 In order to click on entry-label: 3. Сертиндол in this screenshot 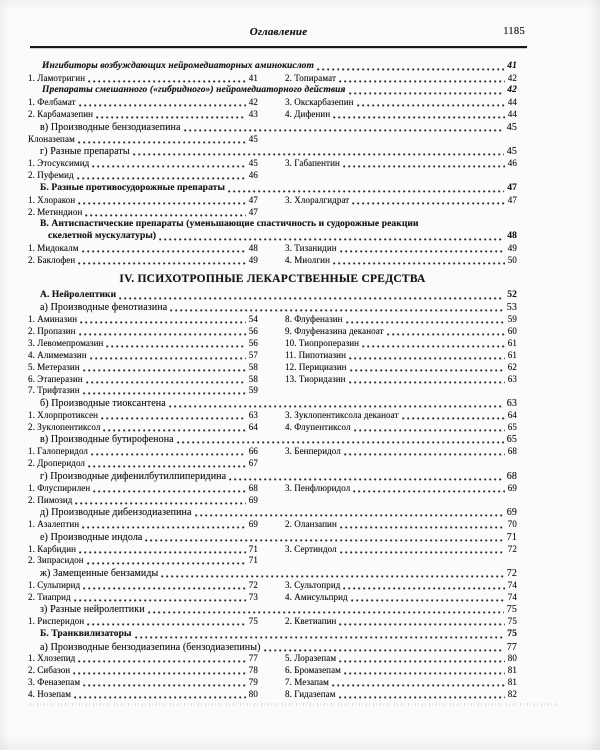, I will do `click(311, 548)`.